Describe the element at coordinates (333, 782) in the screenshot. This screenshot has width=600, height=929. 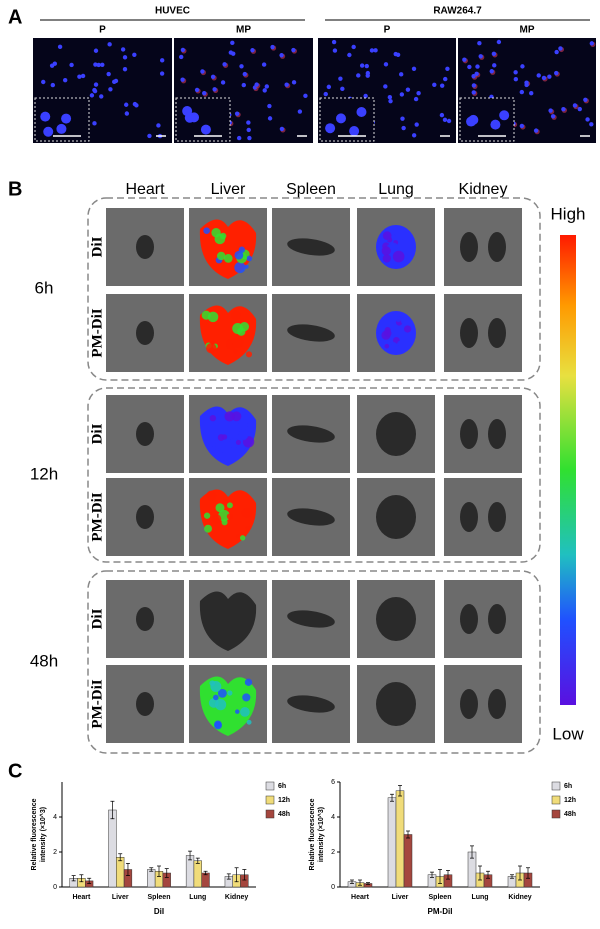
I see `y-tick-label: 6` at that location.